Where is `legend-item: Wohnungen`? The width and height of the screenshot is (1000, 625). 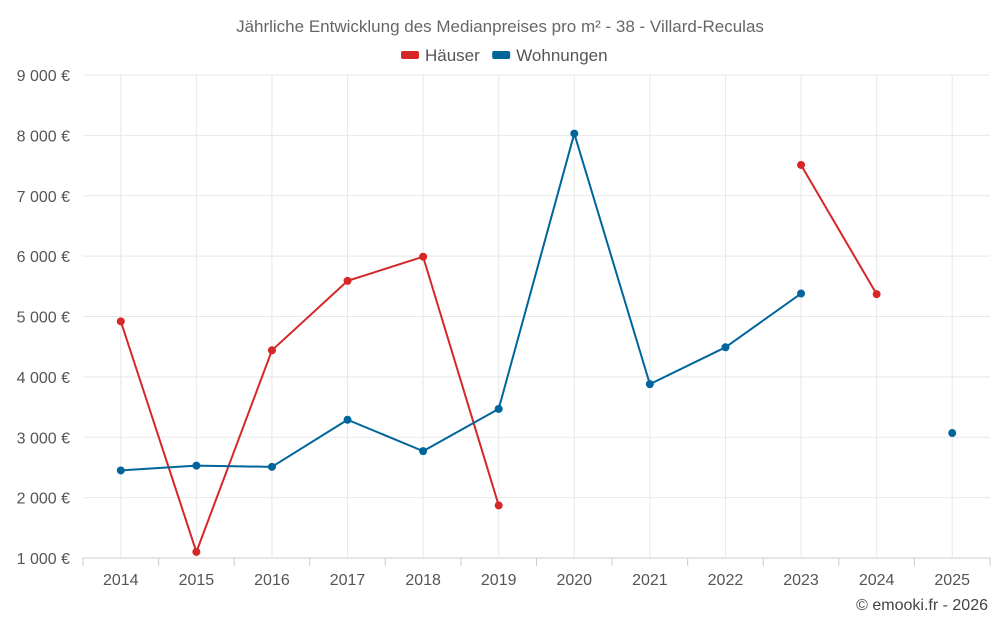
legend-item: Wohnungen is located at coordinates (550, 55).